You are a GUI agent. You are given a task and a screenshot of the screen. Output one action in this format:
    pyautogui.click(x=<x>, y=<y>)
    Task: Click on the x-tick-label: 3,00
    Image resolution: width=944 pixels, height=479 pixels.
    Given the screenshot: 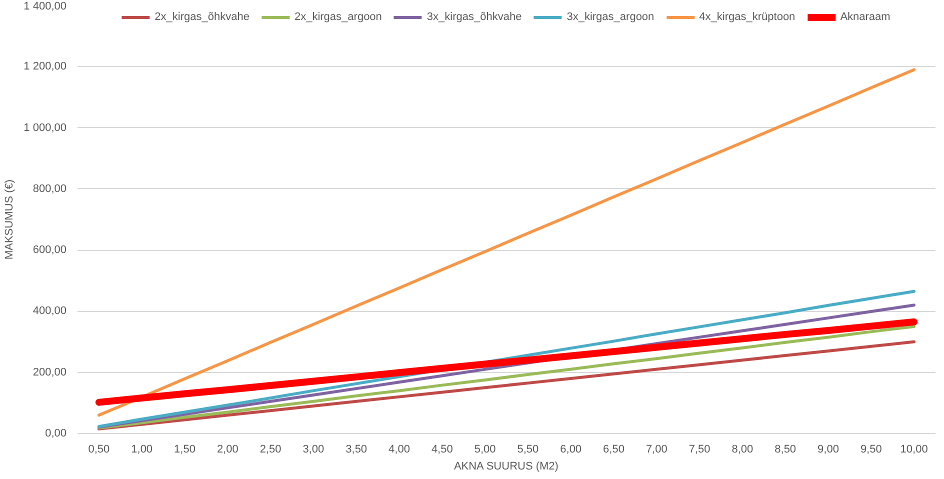 What is the action you would take?
    pyautogui.click(x=313, y=450)
    